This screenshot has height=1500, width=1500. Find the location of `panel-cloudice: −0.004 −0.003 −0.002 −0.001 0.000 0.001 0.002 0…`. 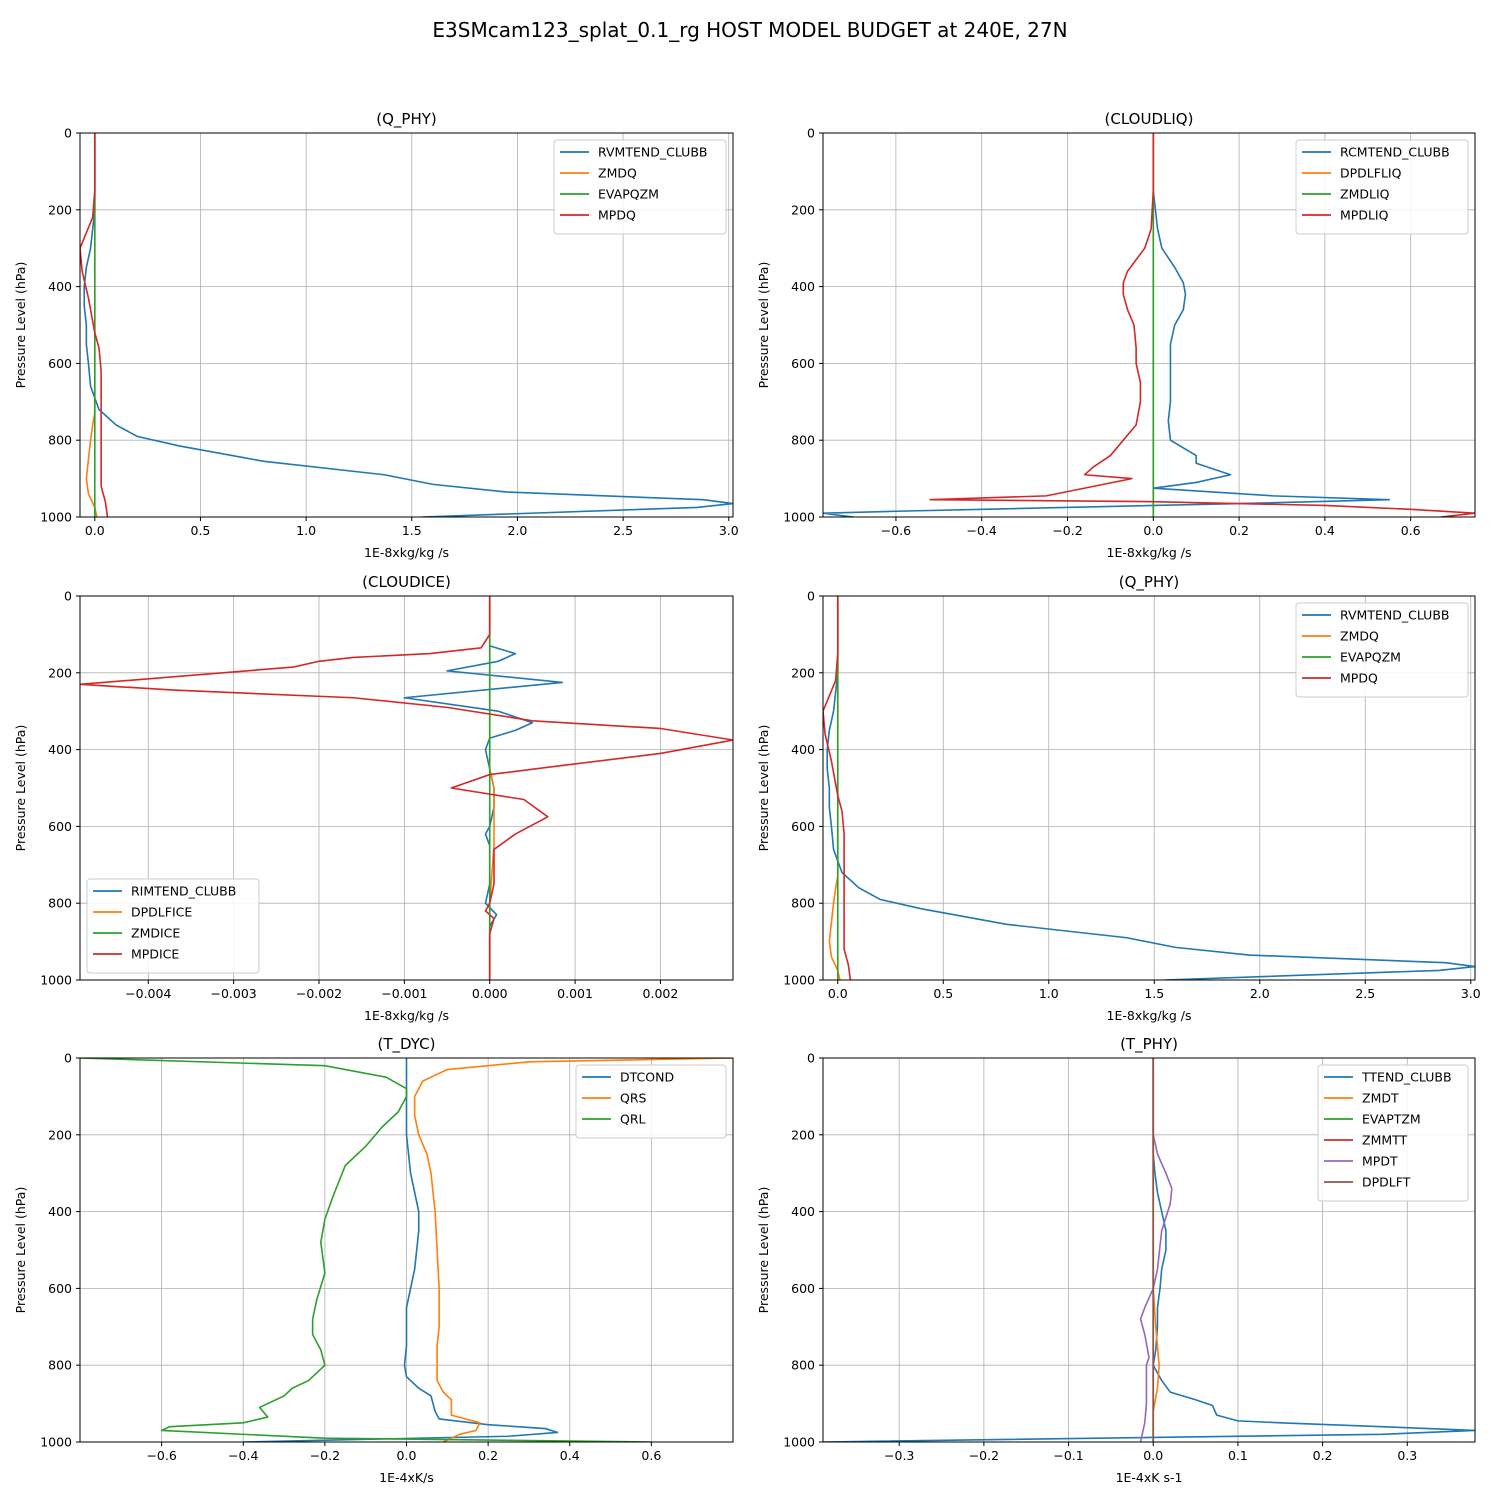

panel-cloudice: −0.004 −0.003 −0.002 −0.001 0.000 0.001 0.002 0… is located at coordinates (373, 798).